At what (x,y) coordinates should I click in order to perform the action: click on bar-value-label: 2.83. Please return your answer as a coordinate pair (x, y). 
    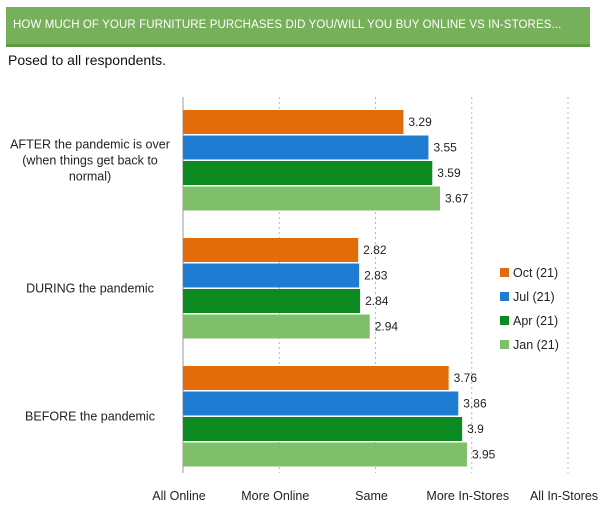
    Looking at the image, I should click on (376, 276).